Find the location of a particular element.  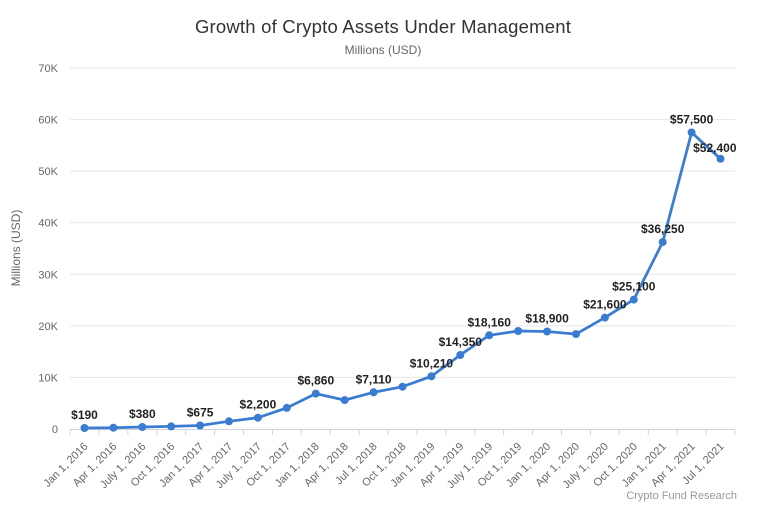

data-label: $18,160 is located at coordinates (490, 322).